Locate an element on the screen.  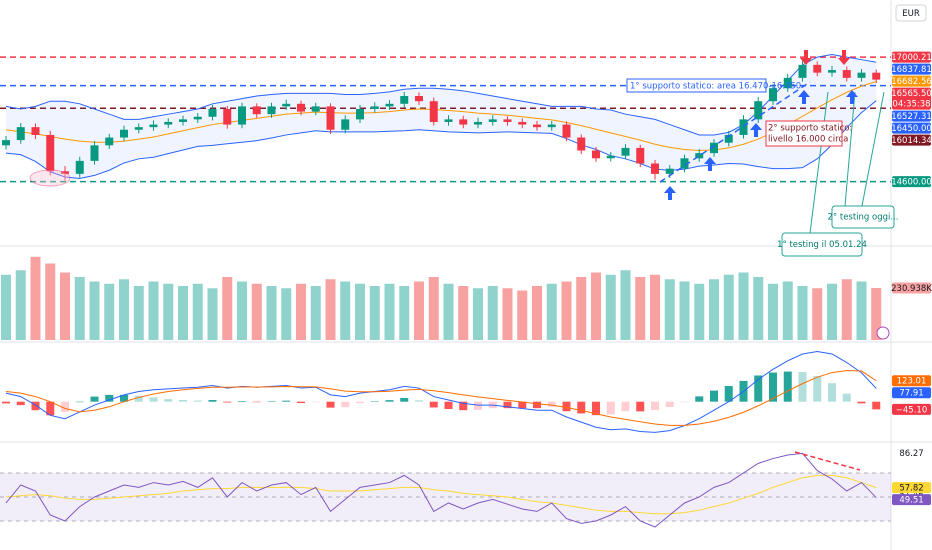
countdown: 04:35:38 is located at coordinates (911, 105).